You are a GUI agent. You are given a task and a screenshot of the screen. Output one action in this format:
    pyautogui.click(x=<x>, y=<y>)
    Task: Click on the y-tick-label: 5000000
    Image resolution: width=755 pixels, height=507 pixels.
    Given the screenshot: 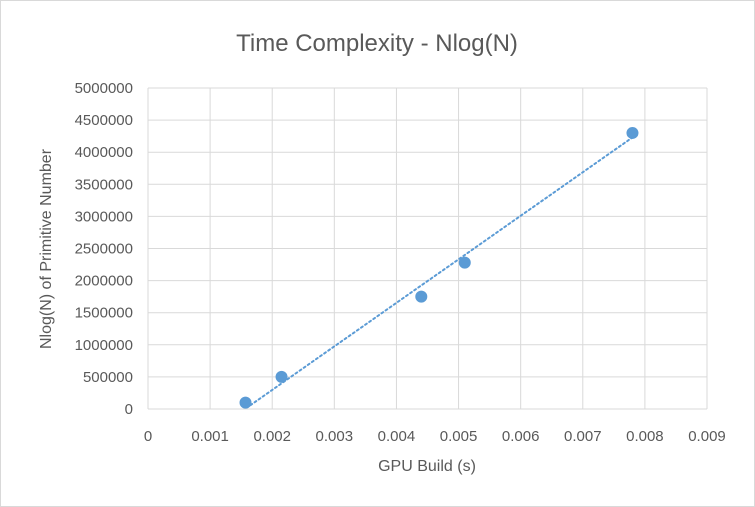 What is the action you would take?
    pyautogui.click(x=104, y=88)
    